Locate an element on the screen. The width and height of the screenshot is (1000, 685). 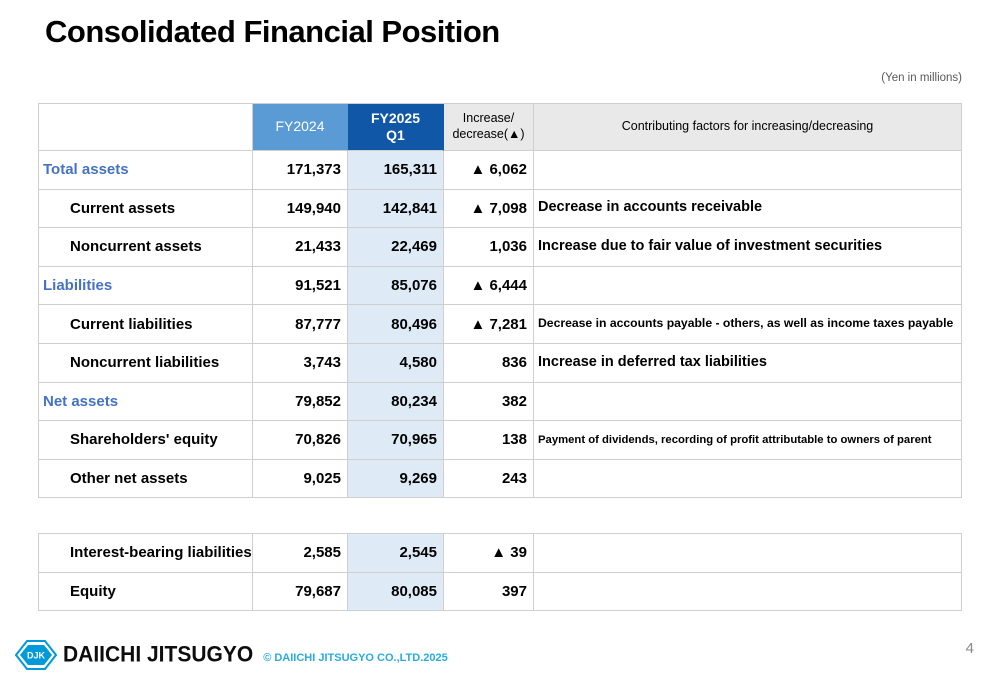
fy2025-q1-value: 70,965 is located at coordinates (396, 440).